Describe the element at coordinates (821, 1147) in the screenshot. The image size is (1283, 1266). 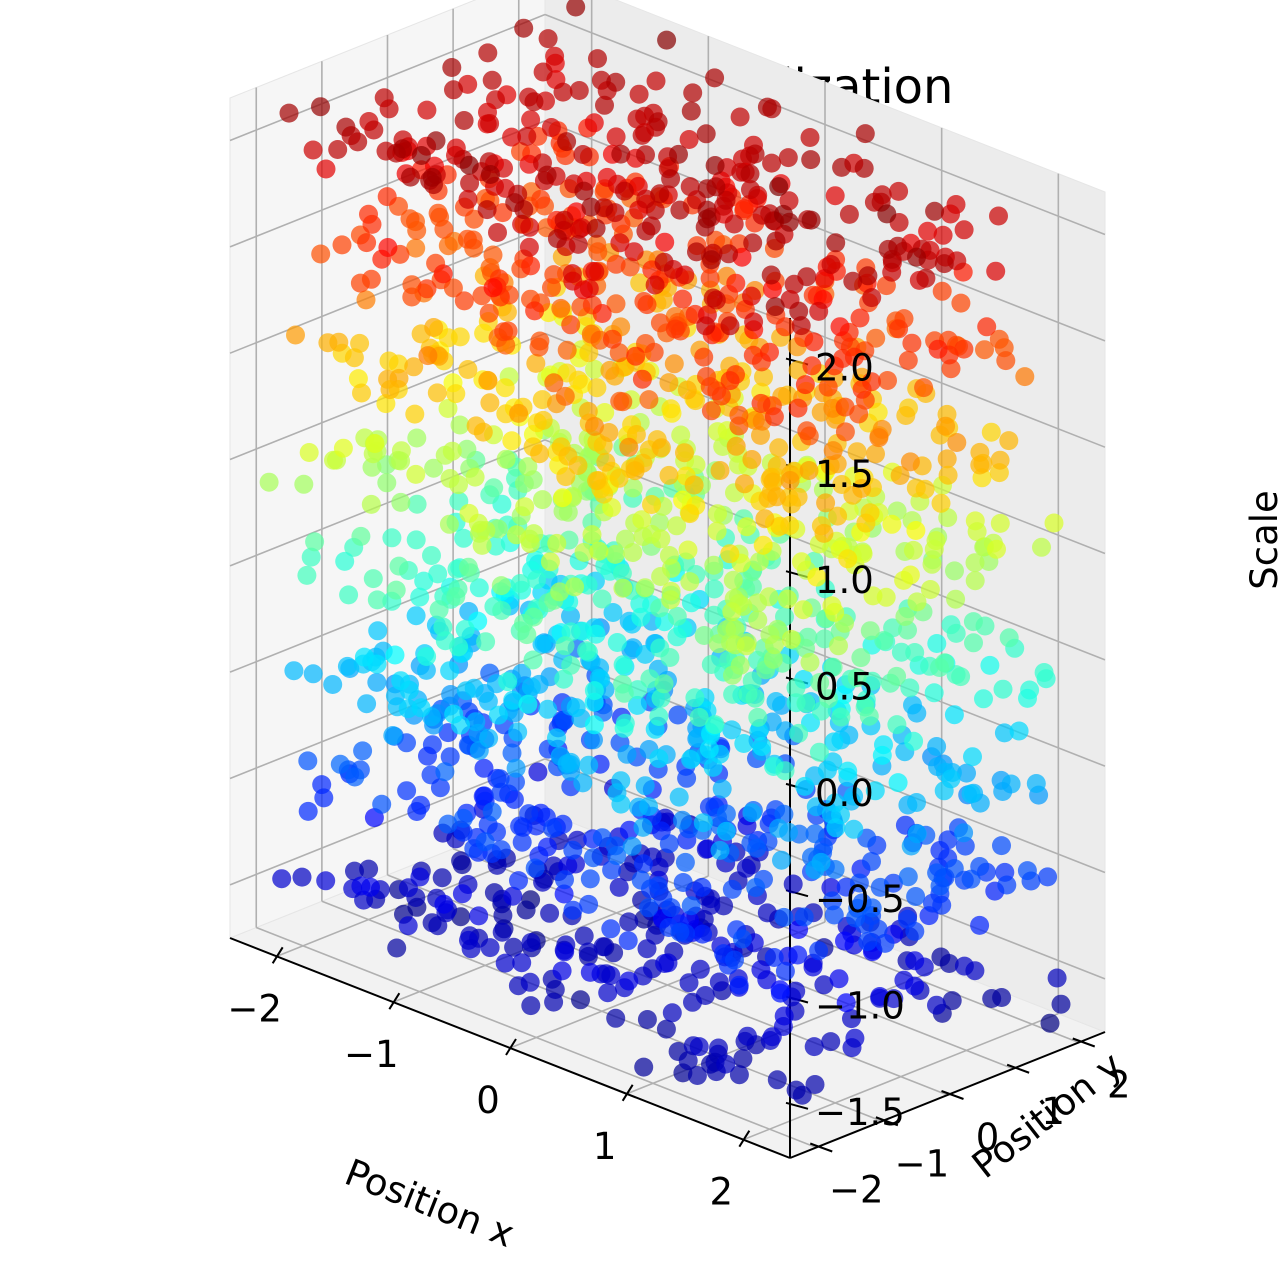
I see `y-tick-mark` at that location.